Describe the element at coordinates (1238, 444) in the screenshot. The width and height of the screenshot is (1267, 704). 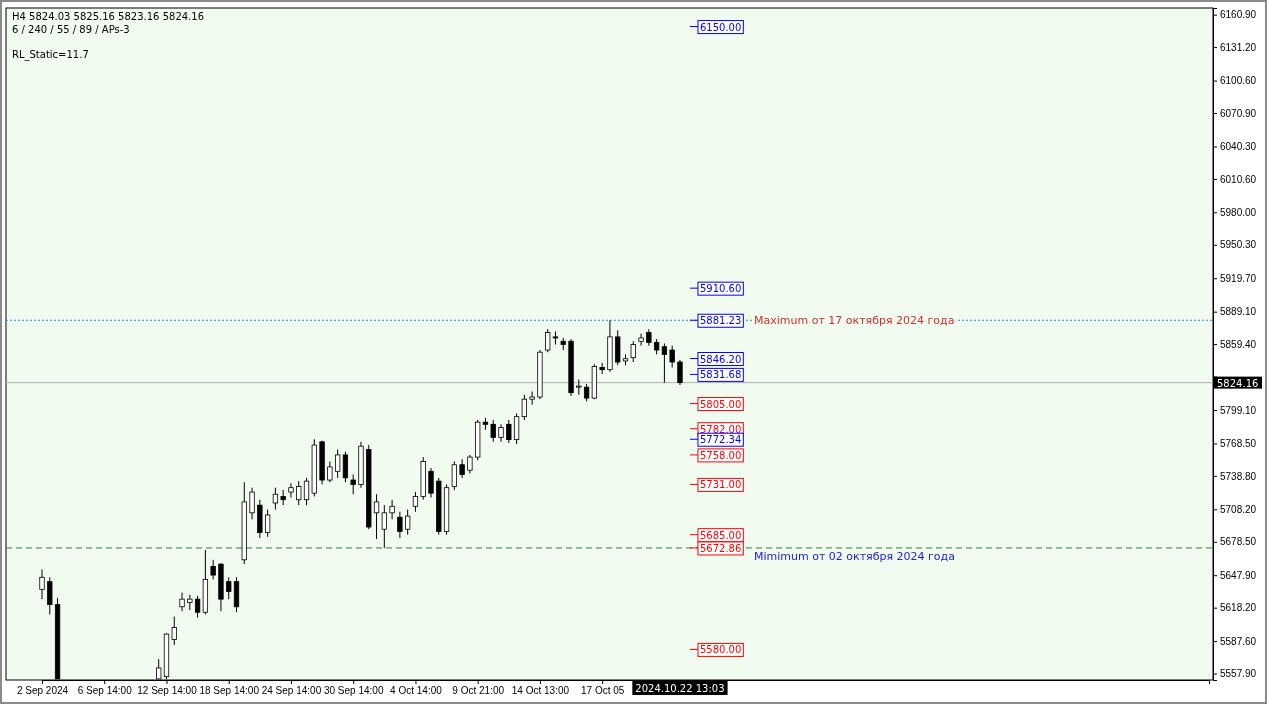
I see `y-tick-label: 5768.50` at that location.